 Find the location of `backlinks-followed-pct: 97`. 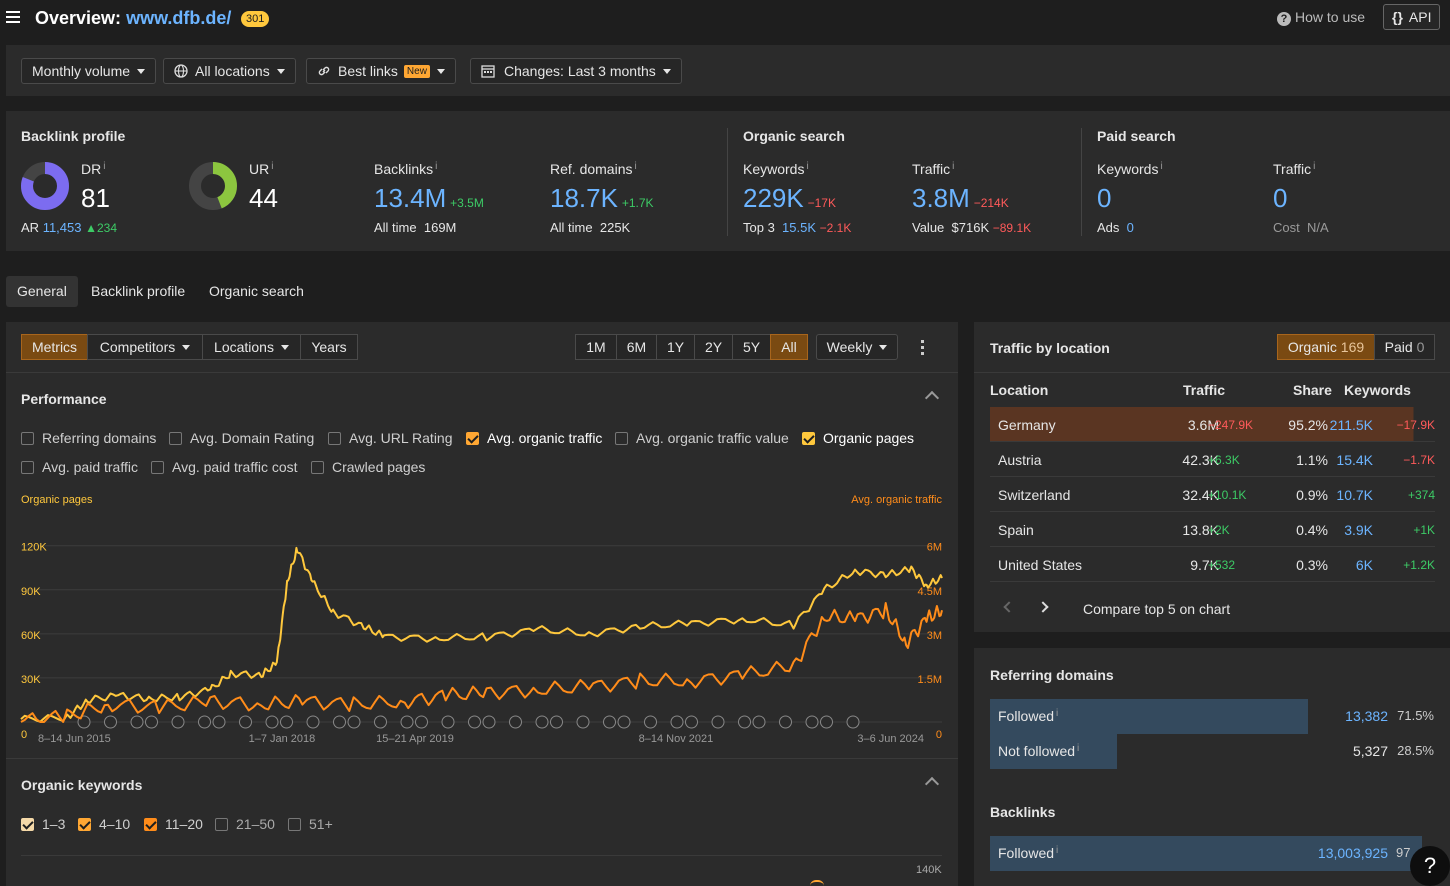

backlinks-followed-pct: 97 is located at coordinates (1403, 852).